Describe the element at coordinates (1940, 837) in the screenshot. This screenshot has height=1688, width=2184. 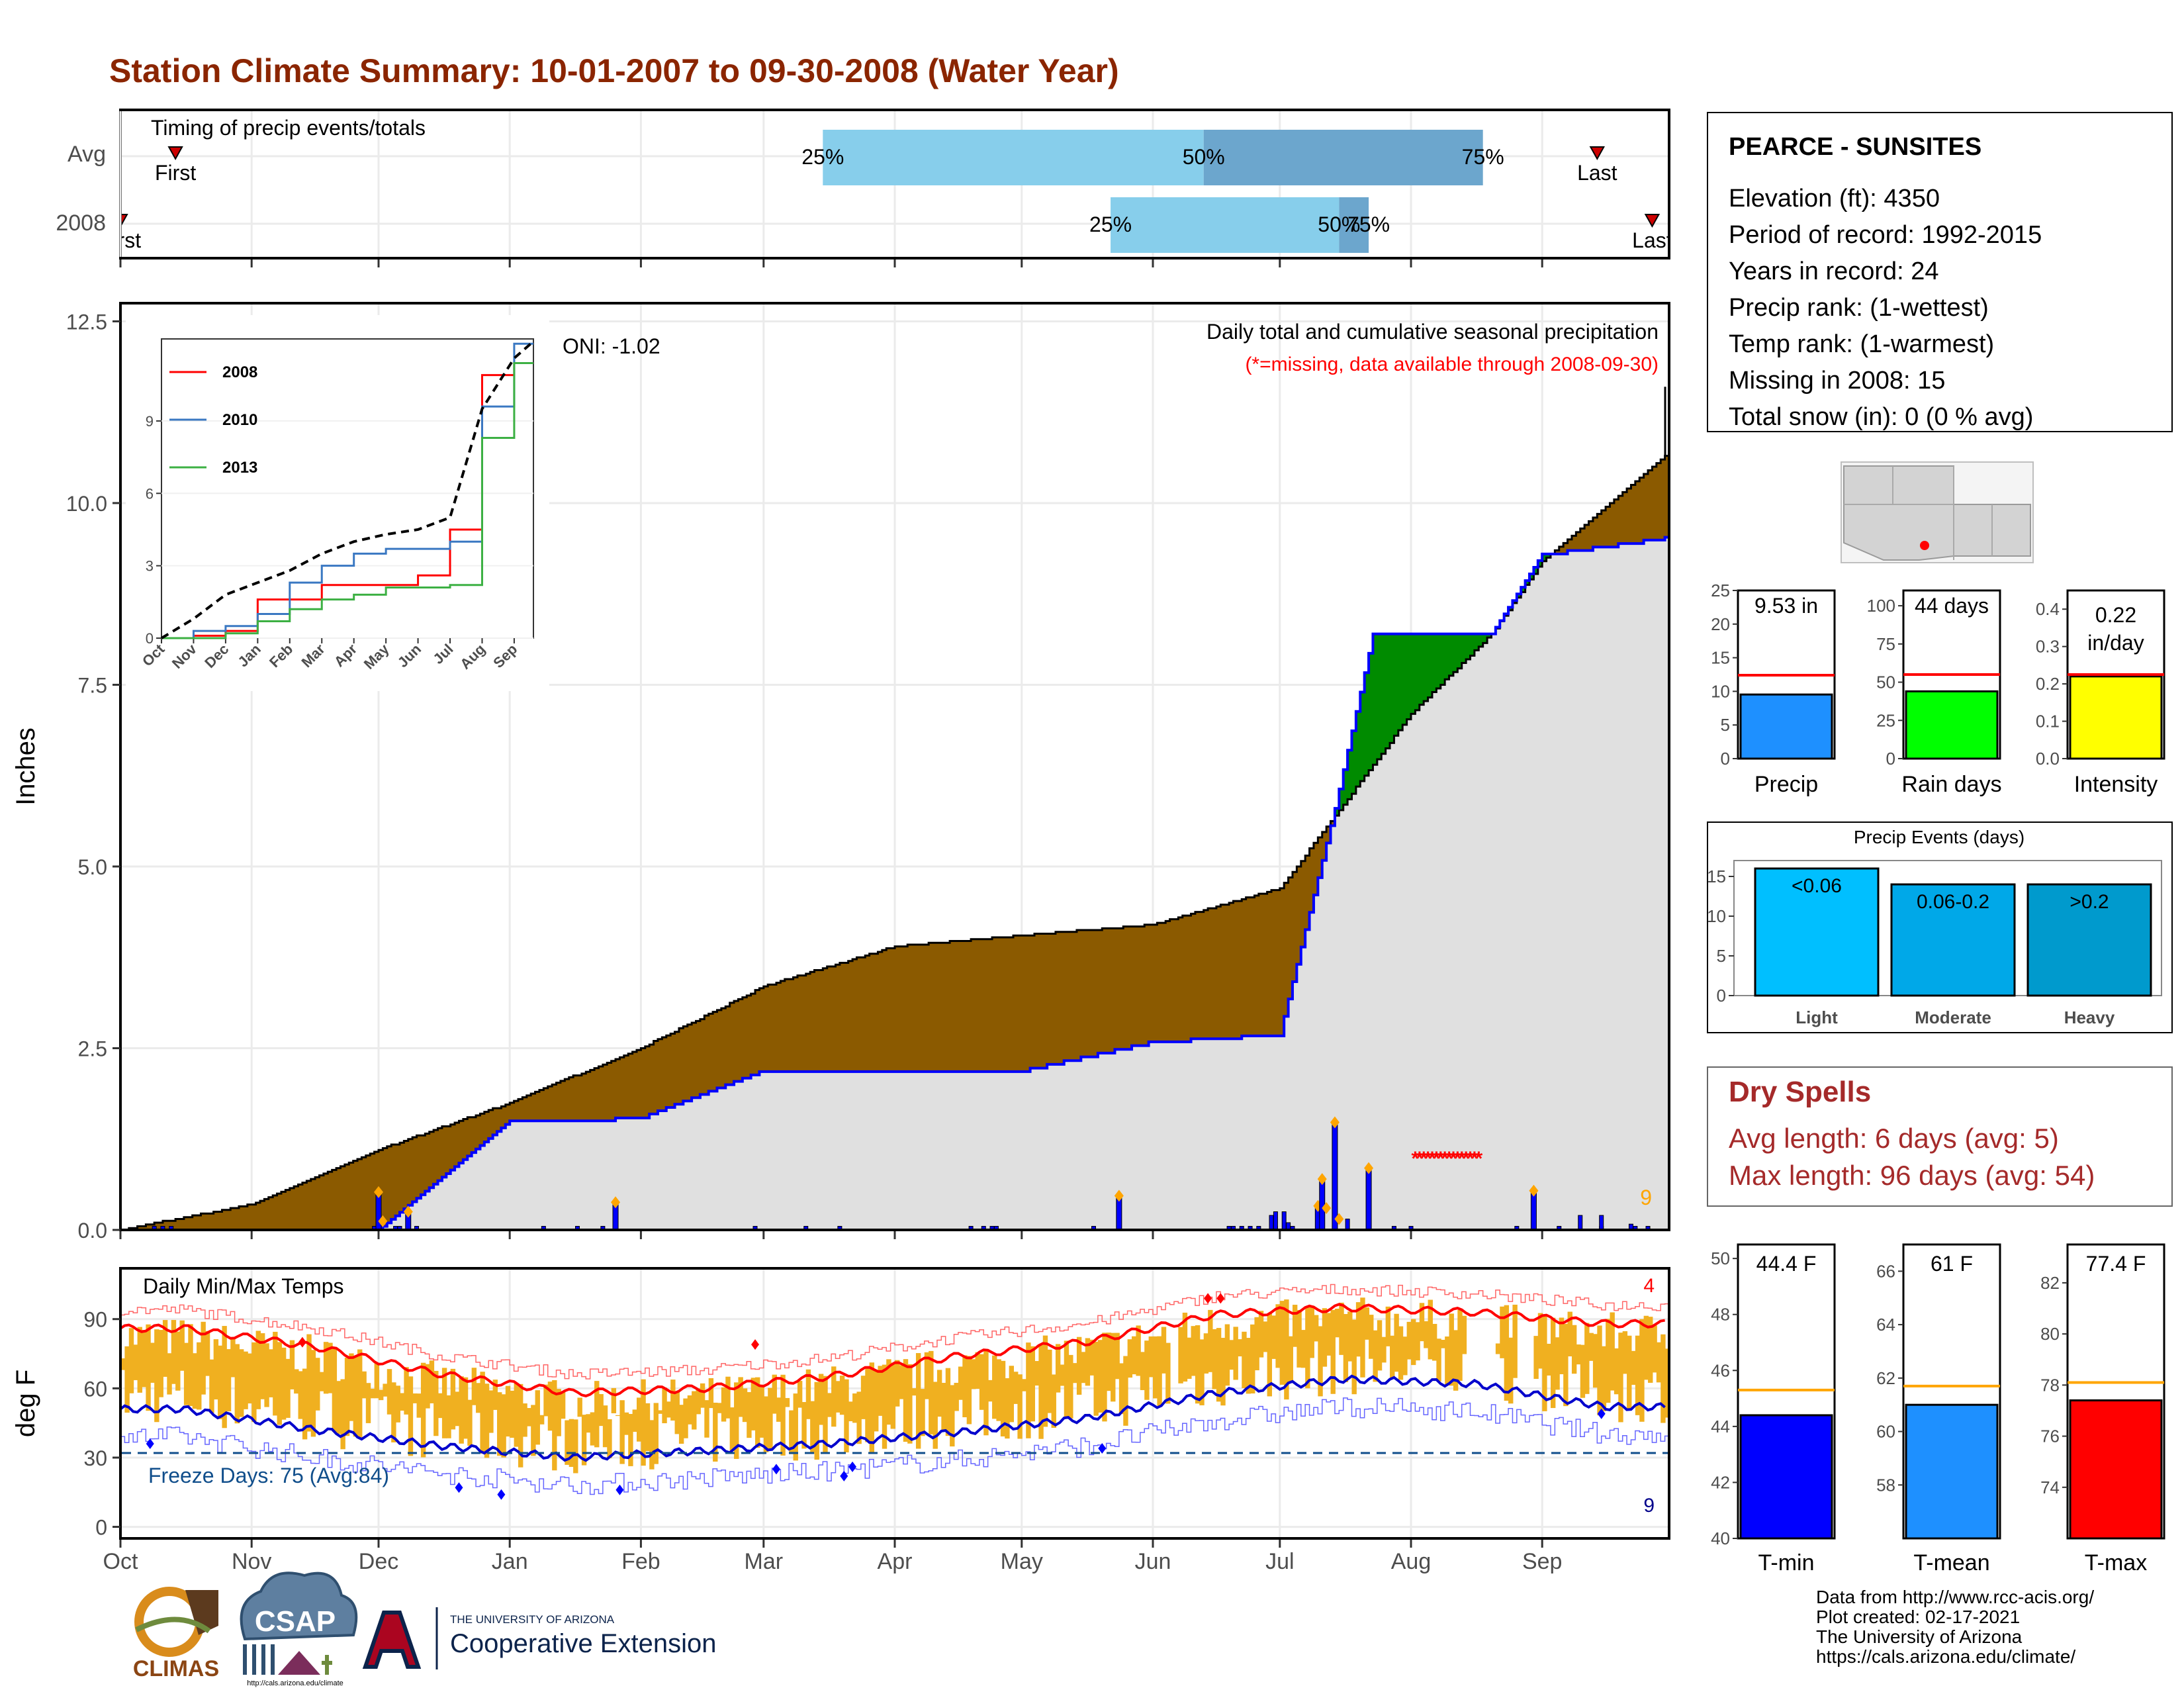
I see `events-title: Precip Events (days)` at that location.